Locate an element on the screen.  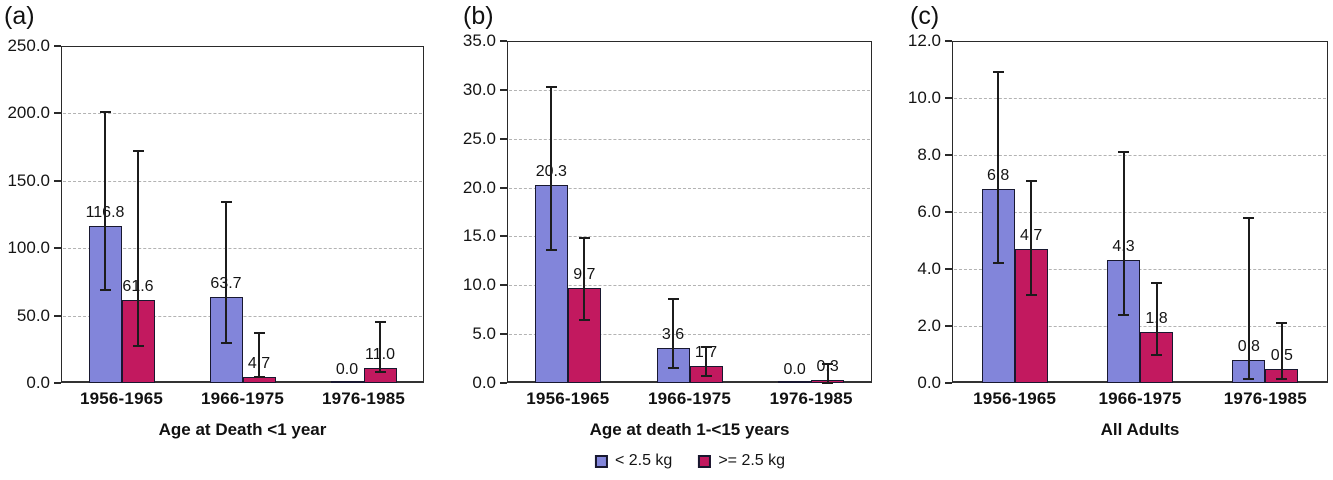
panel-letter: (a) is located at coordinates (19, 16).